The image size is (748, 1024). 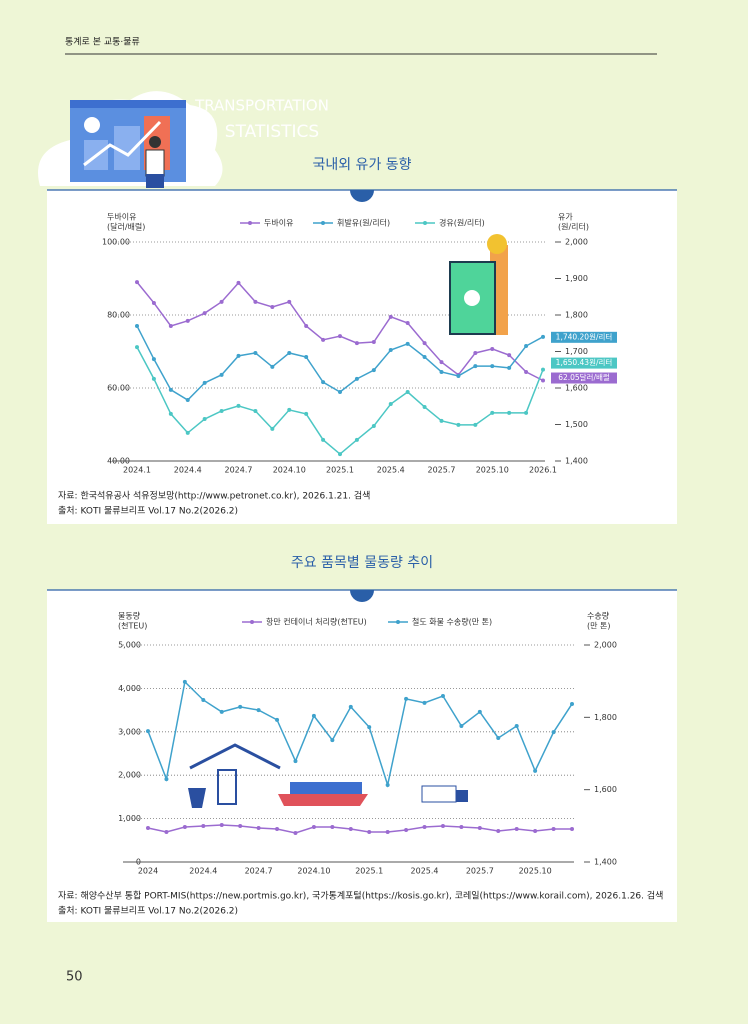 What do you see at coordinates (599, 626) in the screenshot?
I see `y2-axis-label: (만 톤)` at bounding box center [599, 626].